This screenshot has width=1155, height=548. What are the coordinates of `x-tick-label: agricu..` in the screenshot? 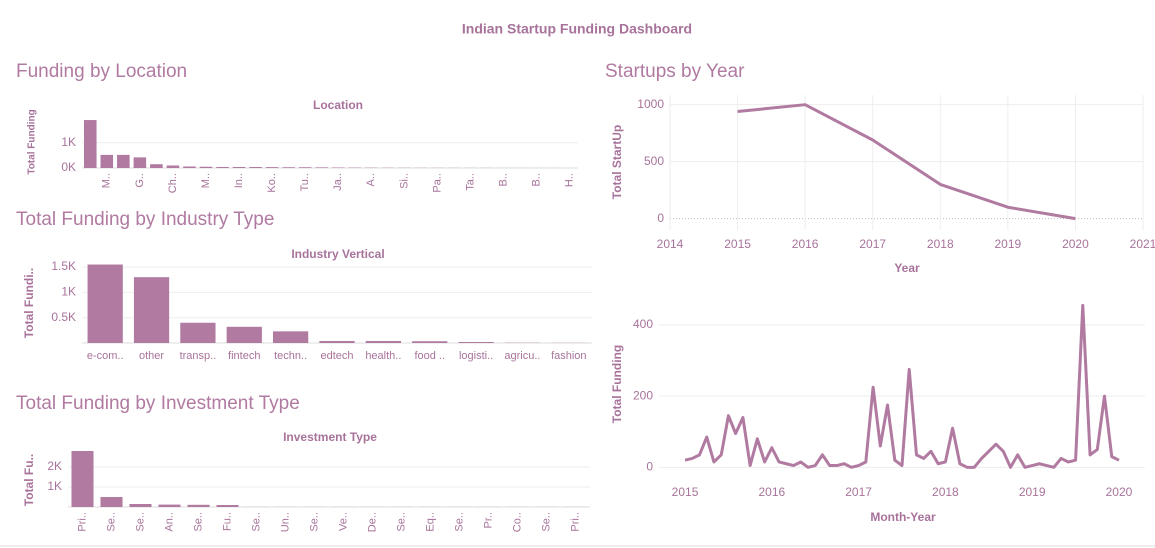 It's located at (522, 356).